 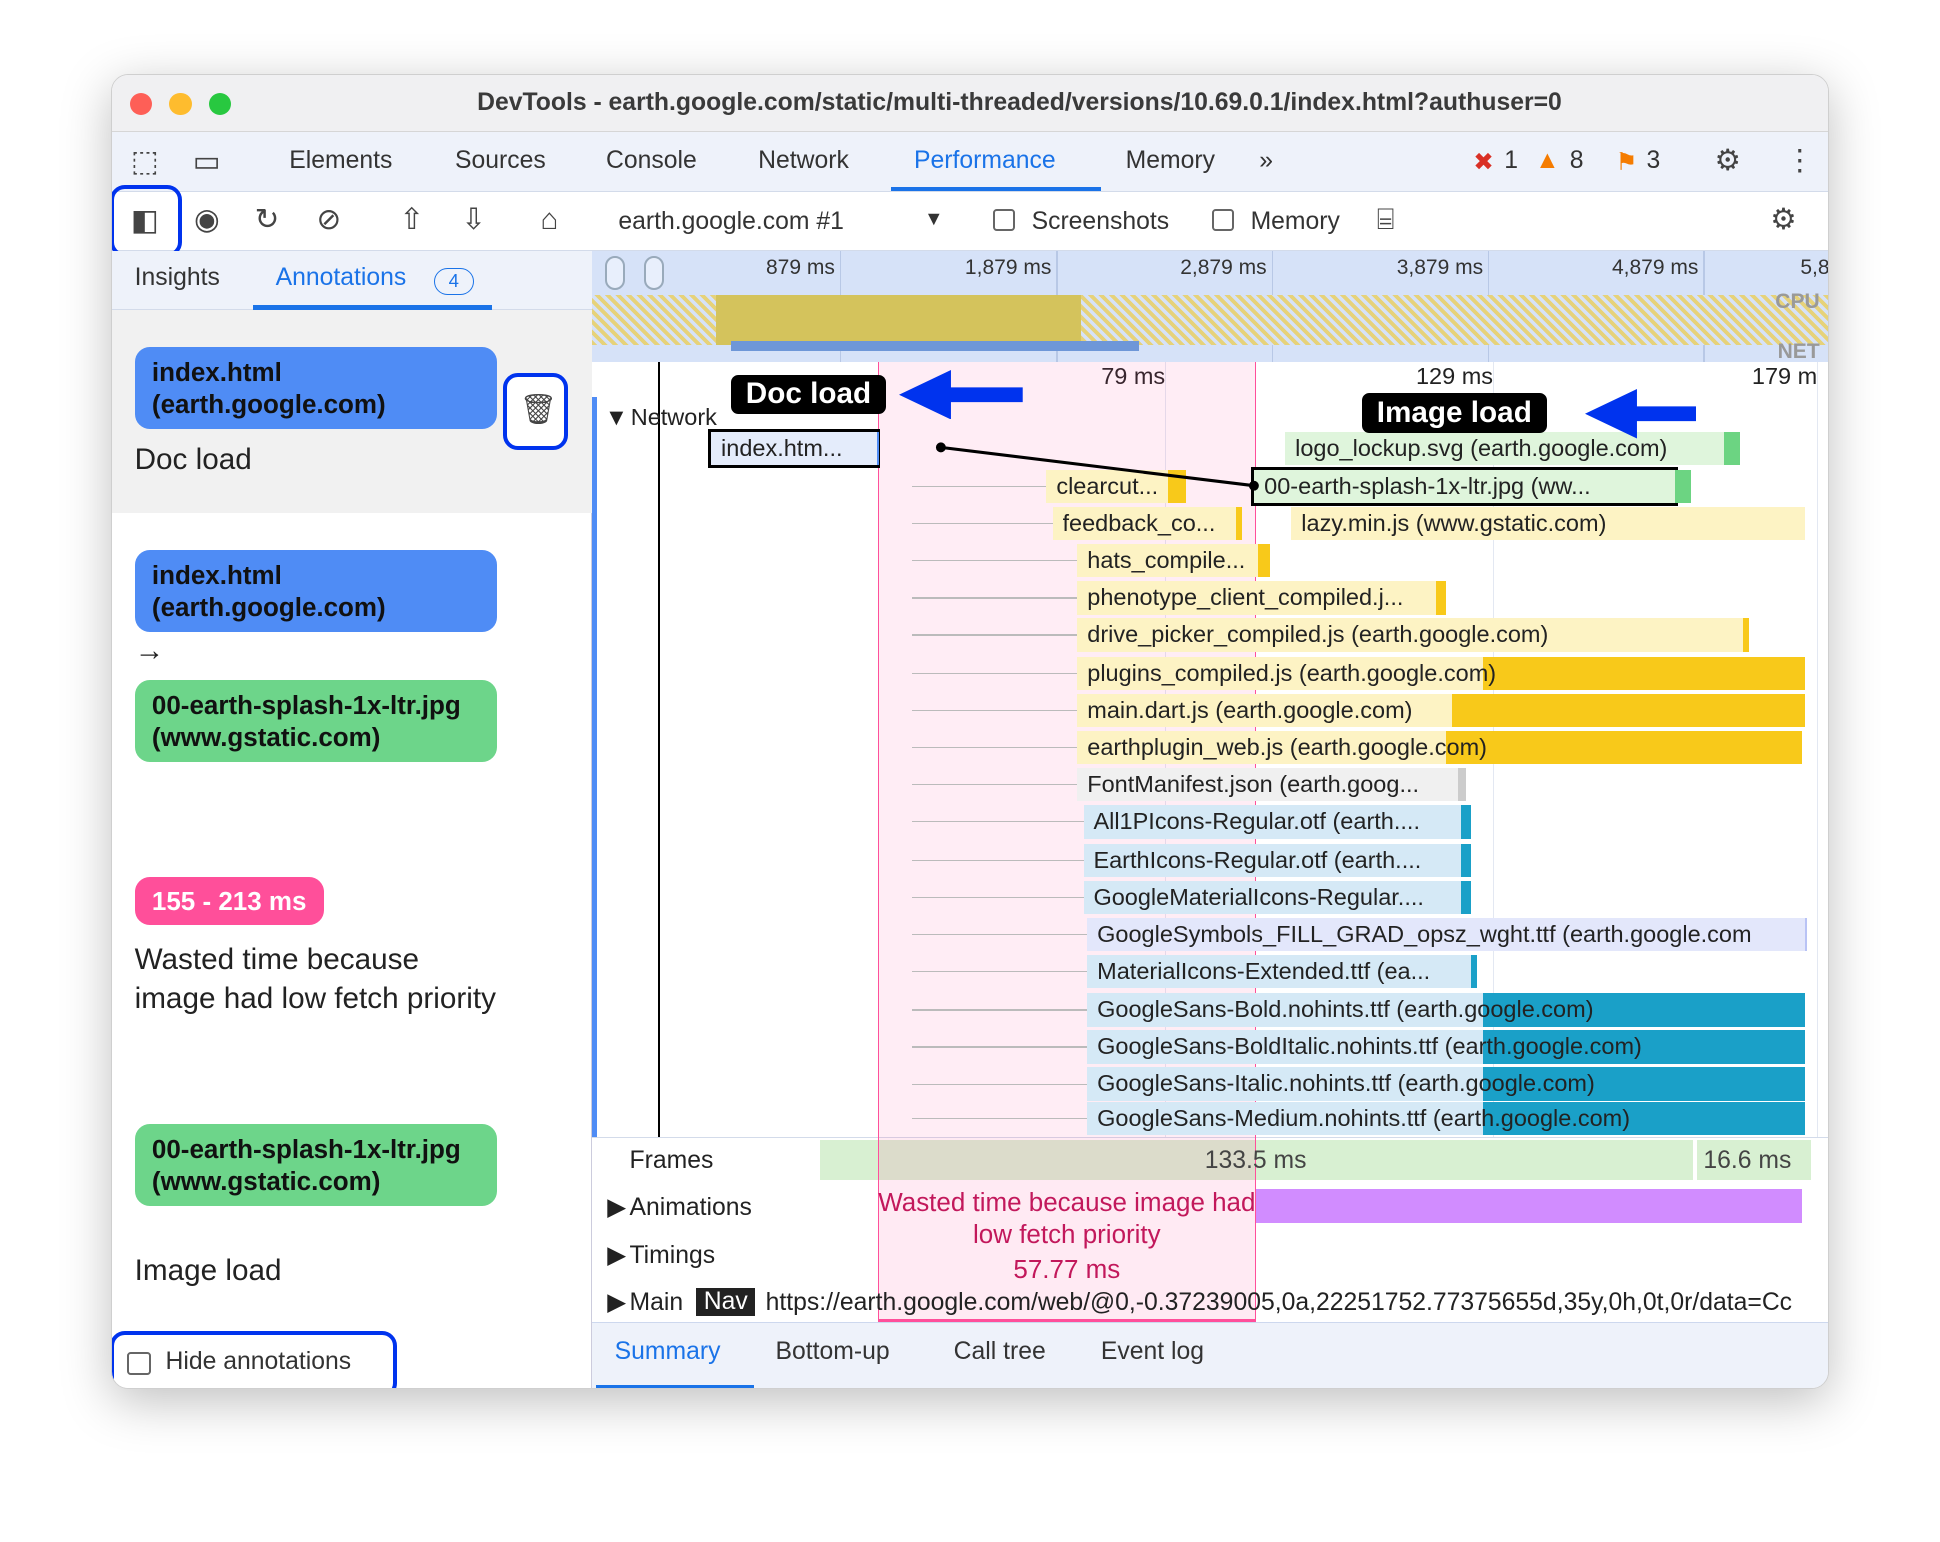 What do you see at coordinates (500, 160) in the screenshot?
I see `tab-sources: Sources` at bounding box center [500, 160].